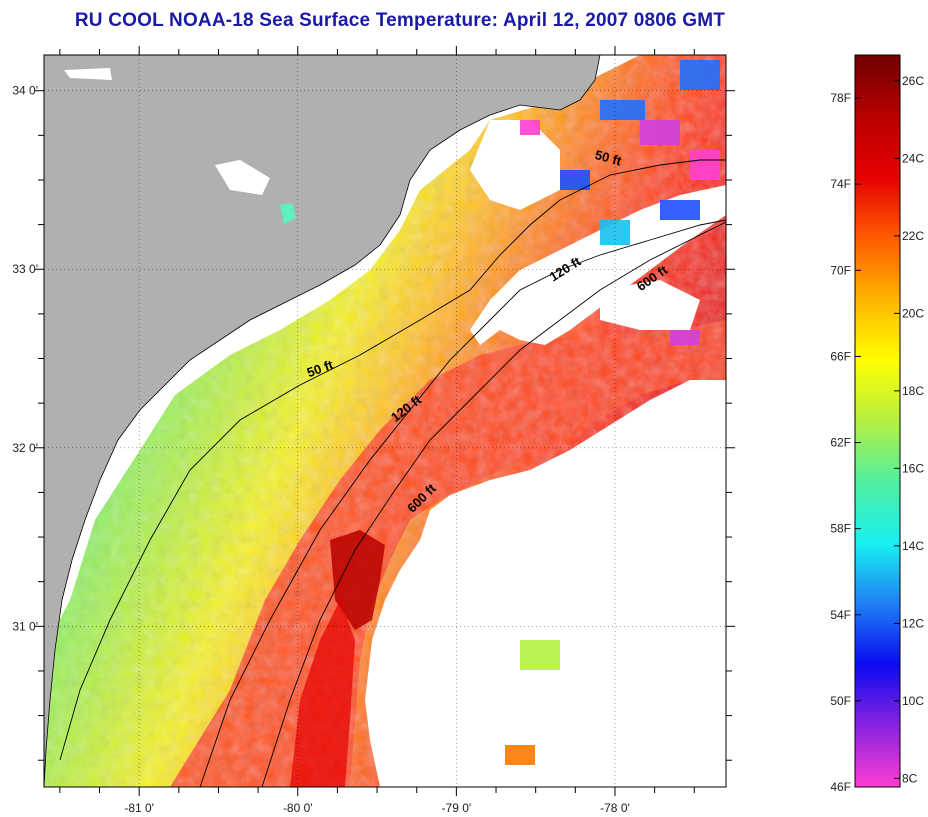 Image resolution: width=928 pixels, height=817 pixels. What do you see at coordinates (322, 693) in the screenshot?
I see `warm-core-patch` at bounding box center [322, 693].